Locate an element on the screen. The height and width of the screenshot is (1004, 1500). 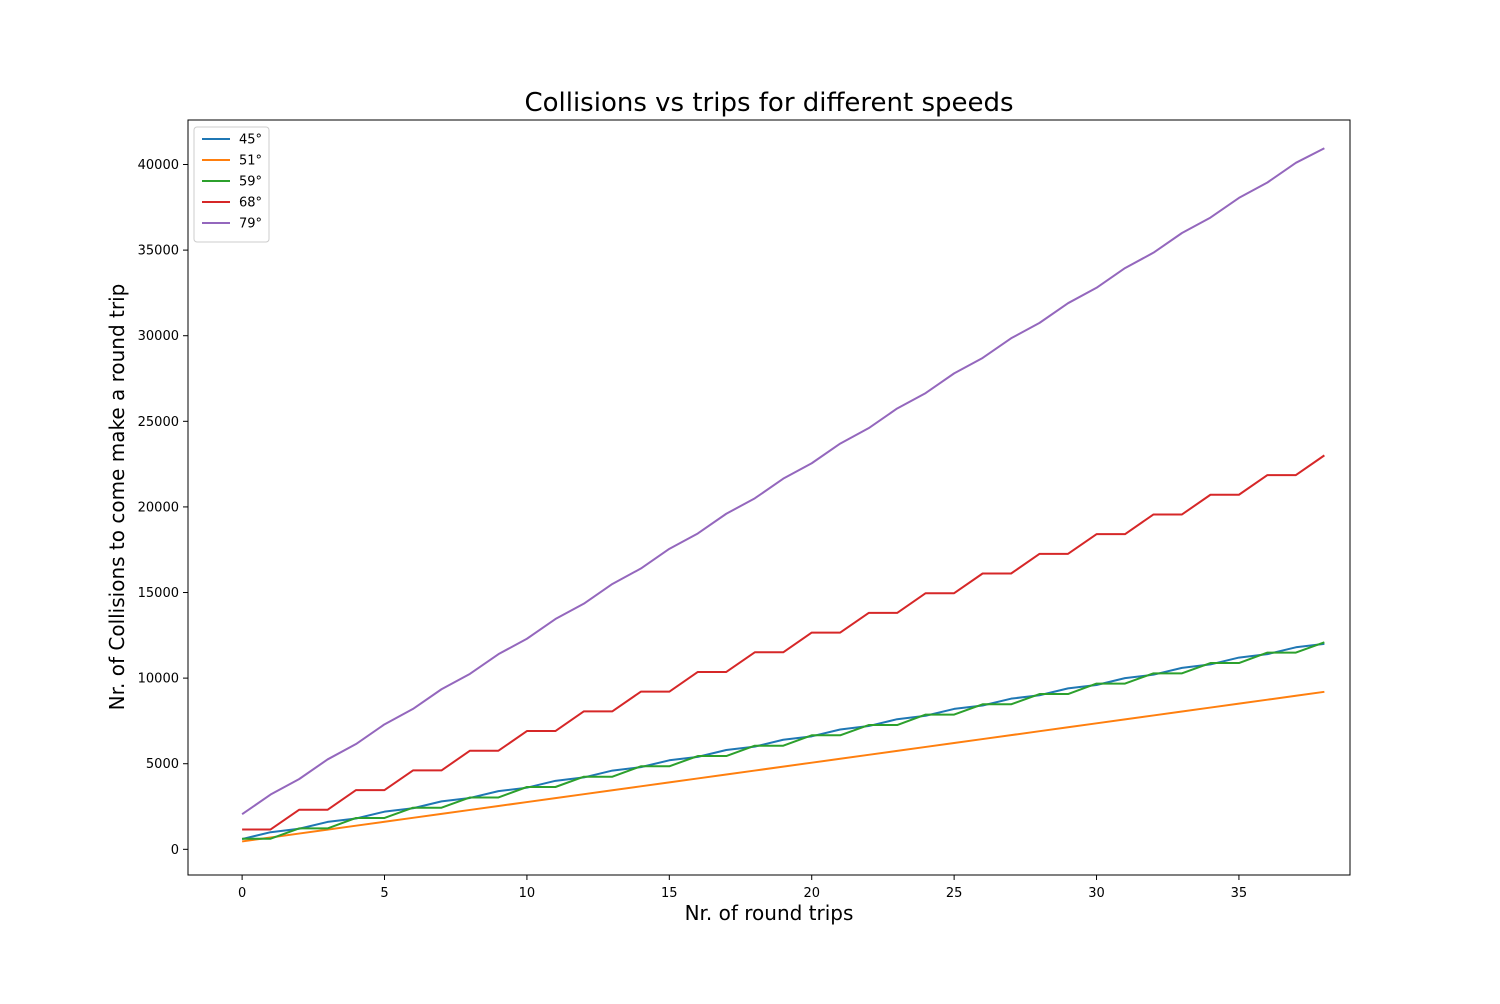
x-tick-label-0: 0 is located at coordinates (242, 893).